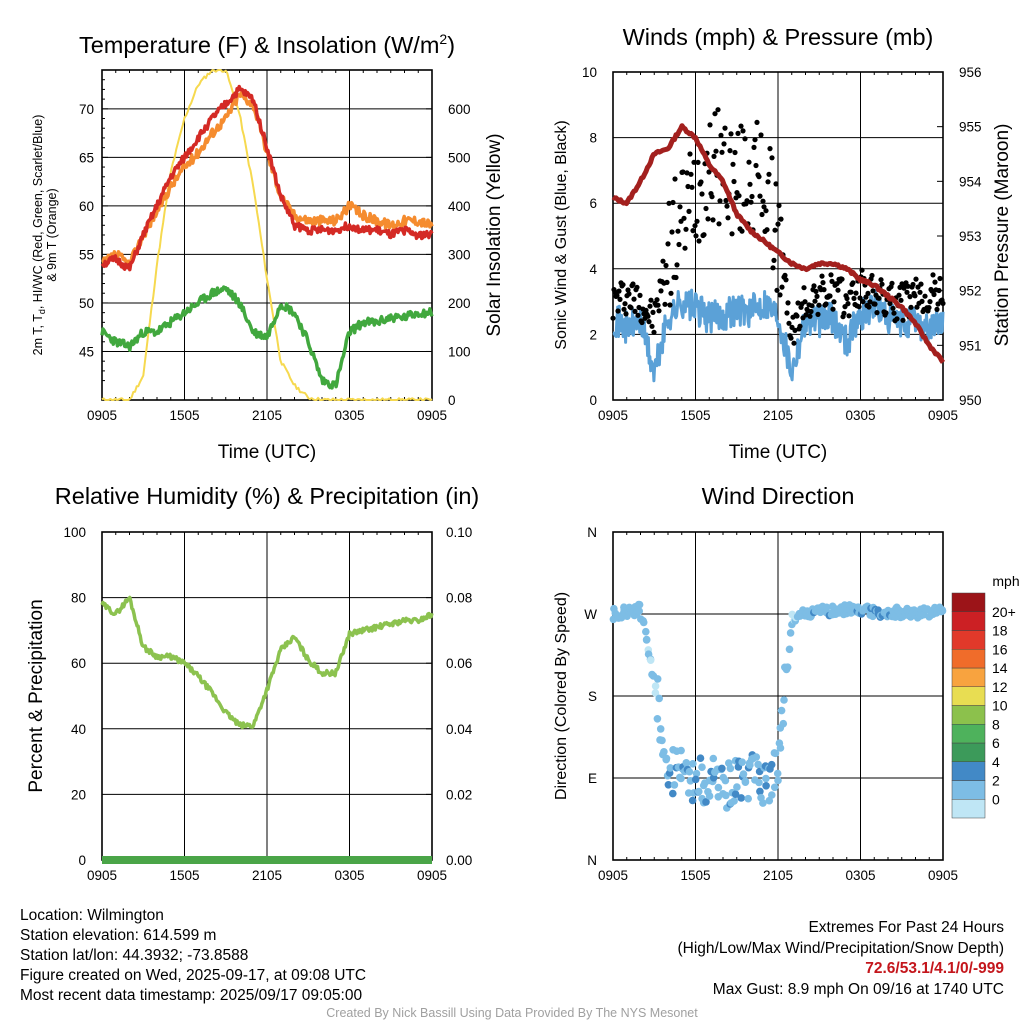 The width and height of the screenshot is (1024, 1024). Describe the element at coordinates (778, 243) in the screenshot. I see `pressure-line` at that location.